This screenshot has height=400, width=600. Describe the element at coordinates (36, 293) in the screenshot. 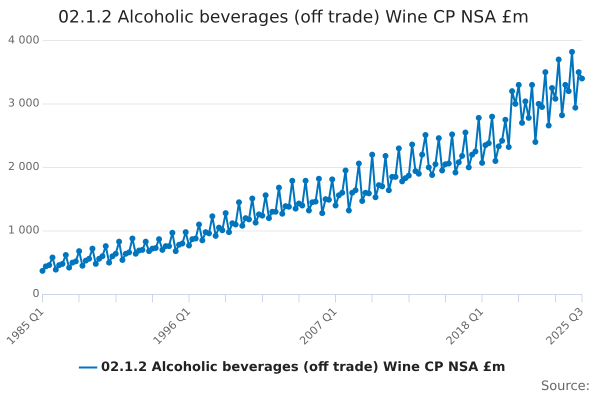

I see `y-tick-label: 0` at that location.